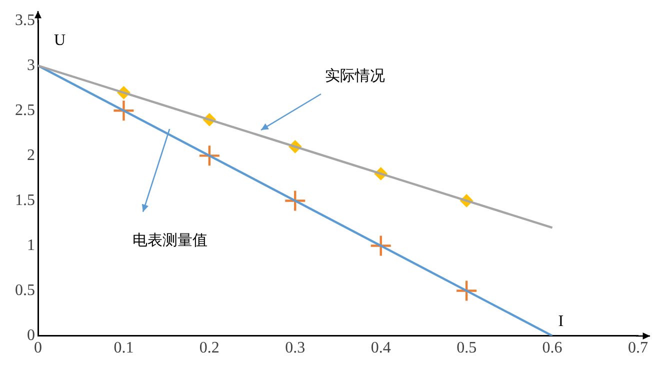  I want to click on y-tick-label: 3, so click(31, 65).